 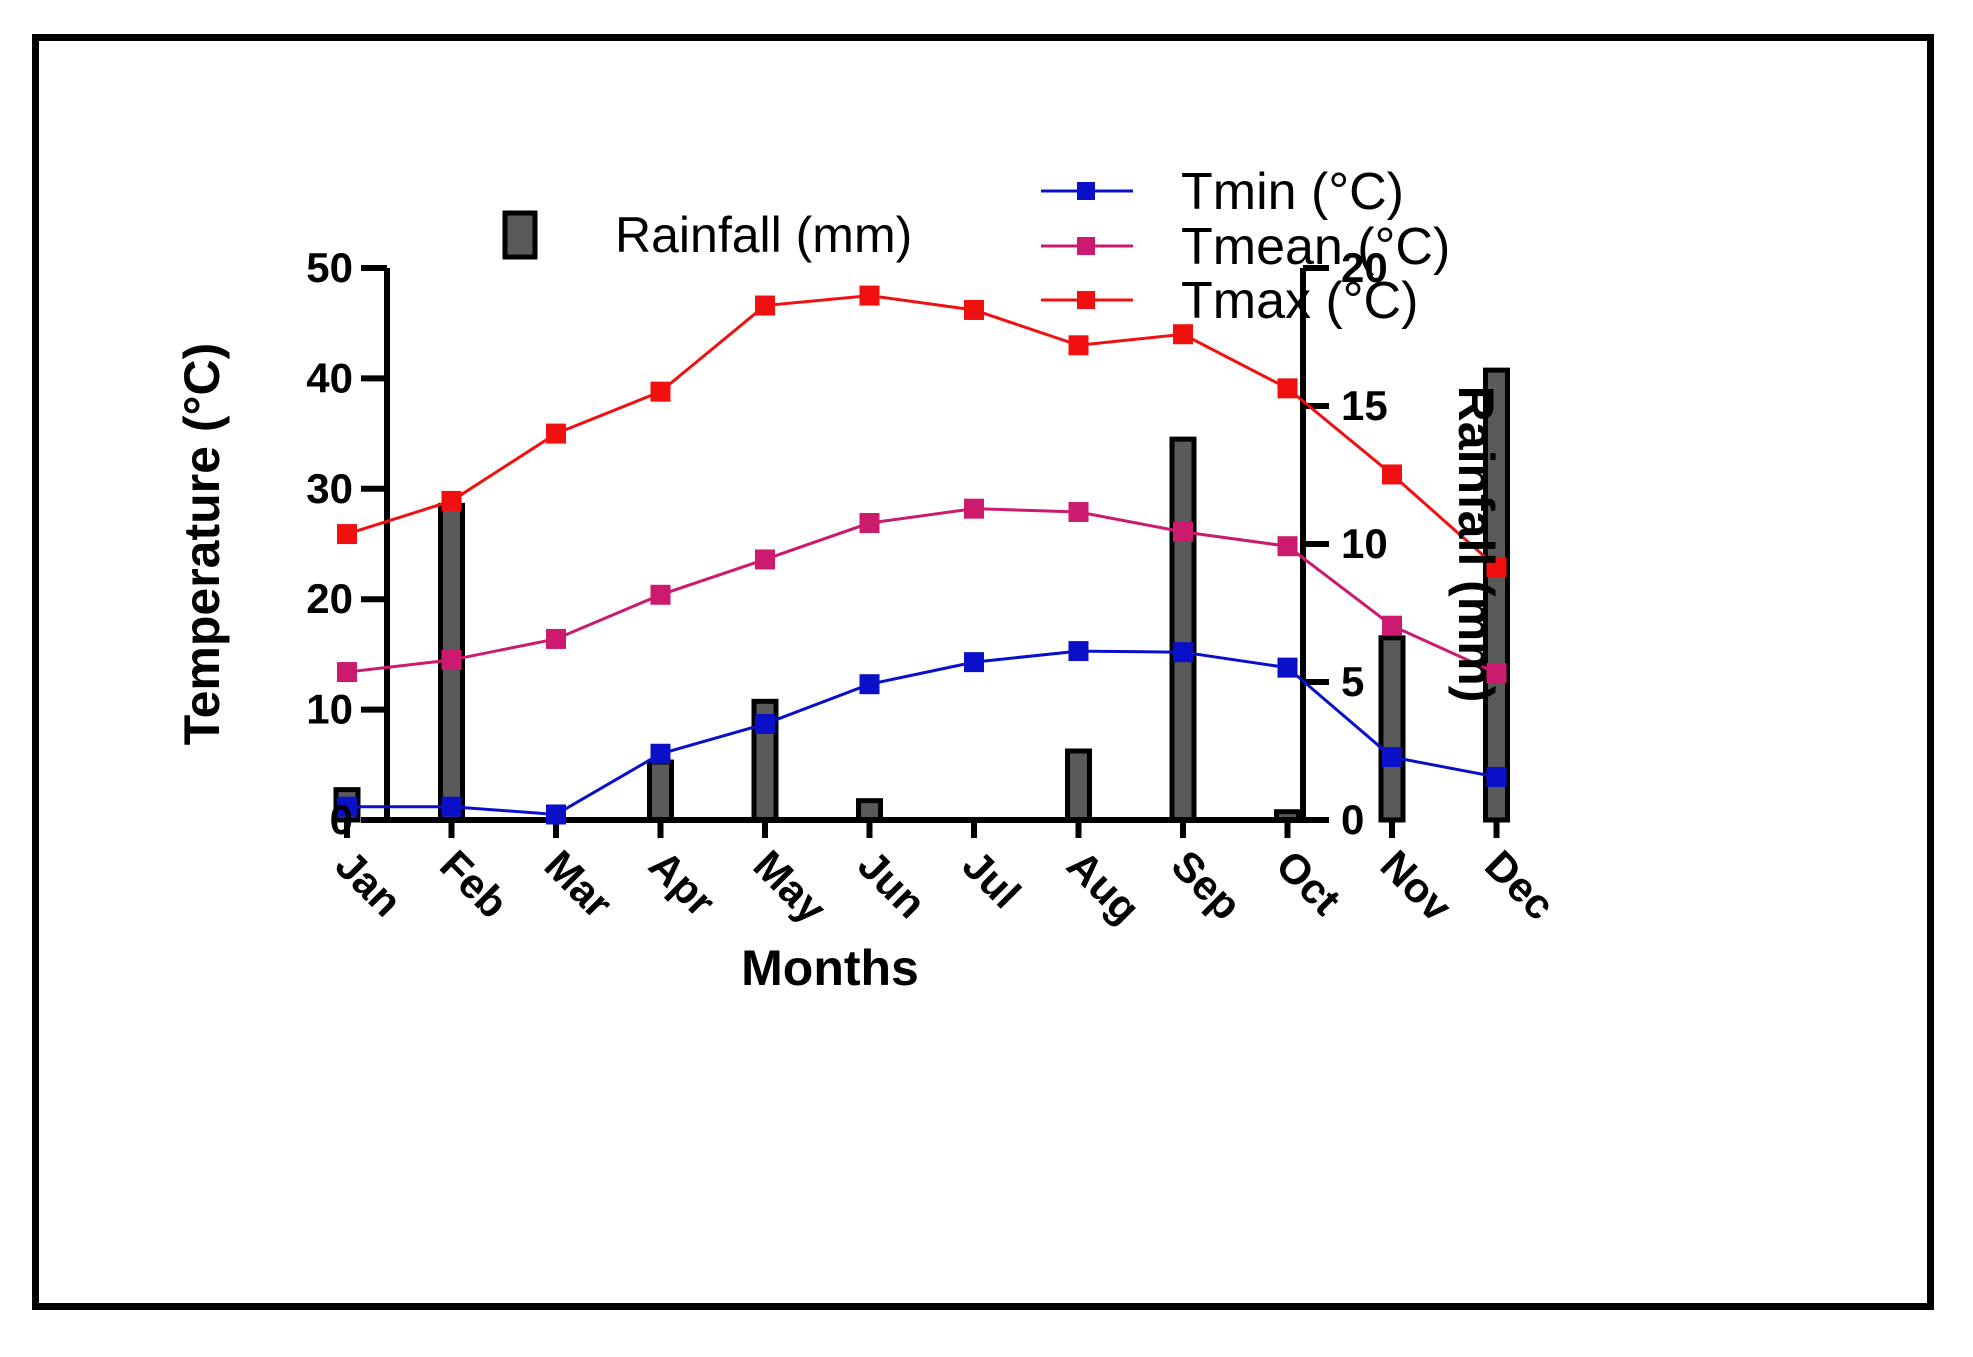 I want to click on y-tick-label-0: 0, so click(x=341, y=819).